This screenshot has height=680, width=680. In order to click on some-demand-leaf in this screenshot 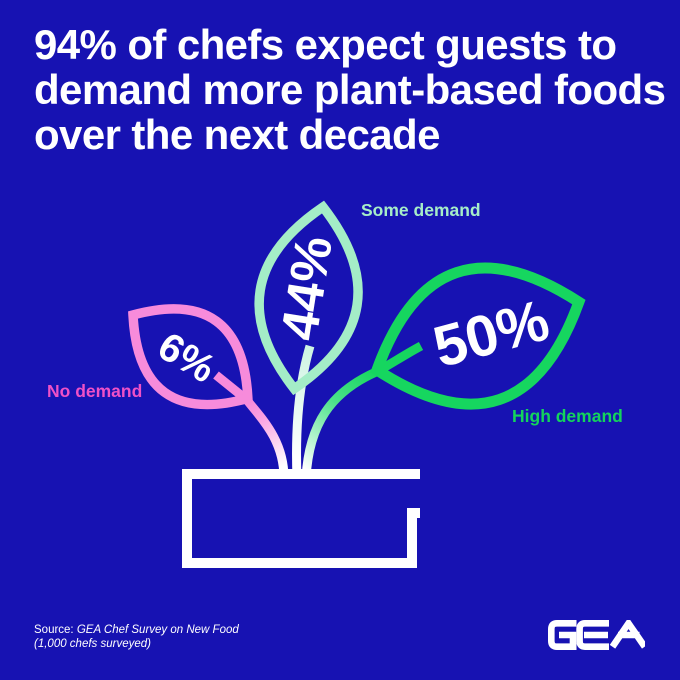, I will do `click(308, 298)`.